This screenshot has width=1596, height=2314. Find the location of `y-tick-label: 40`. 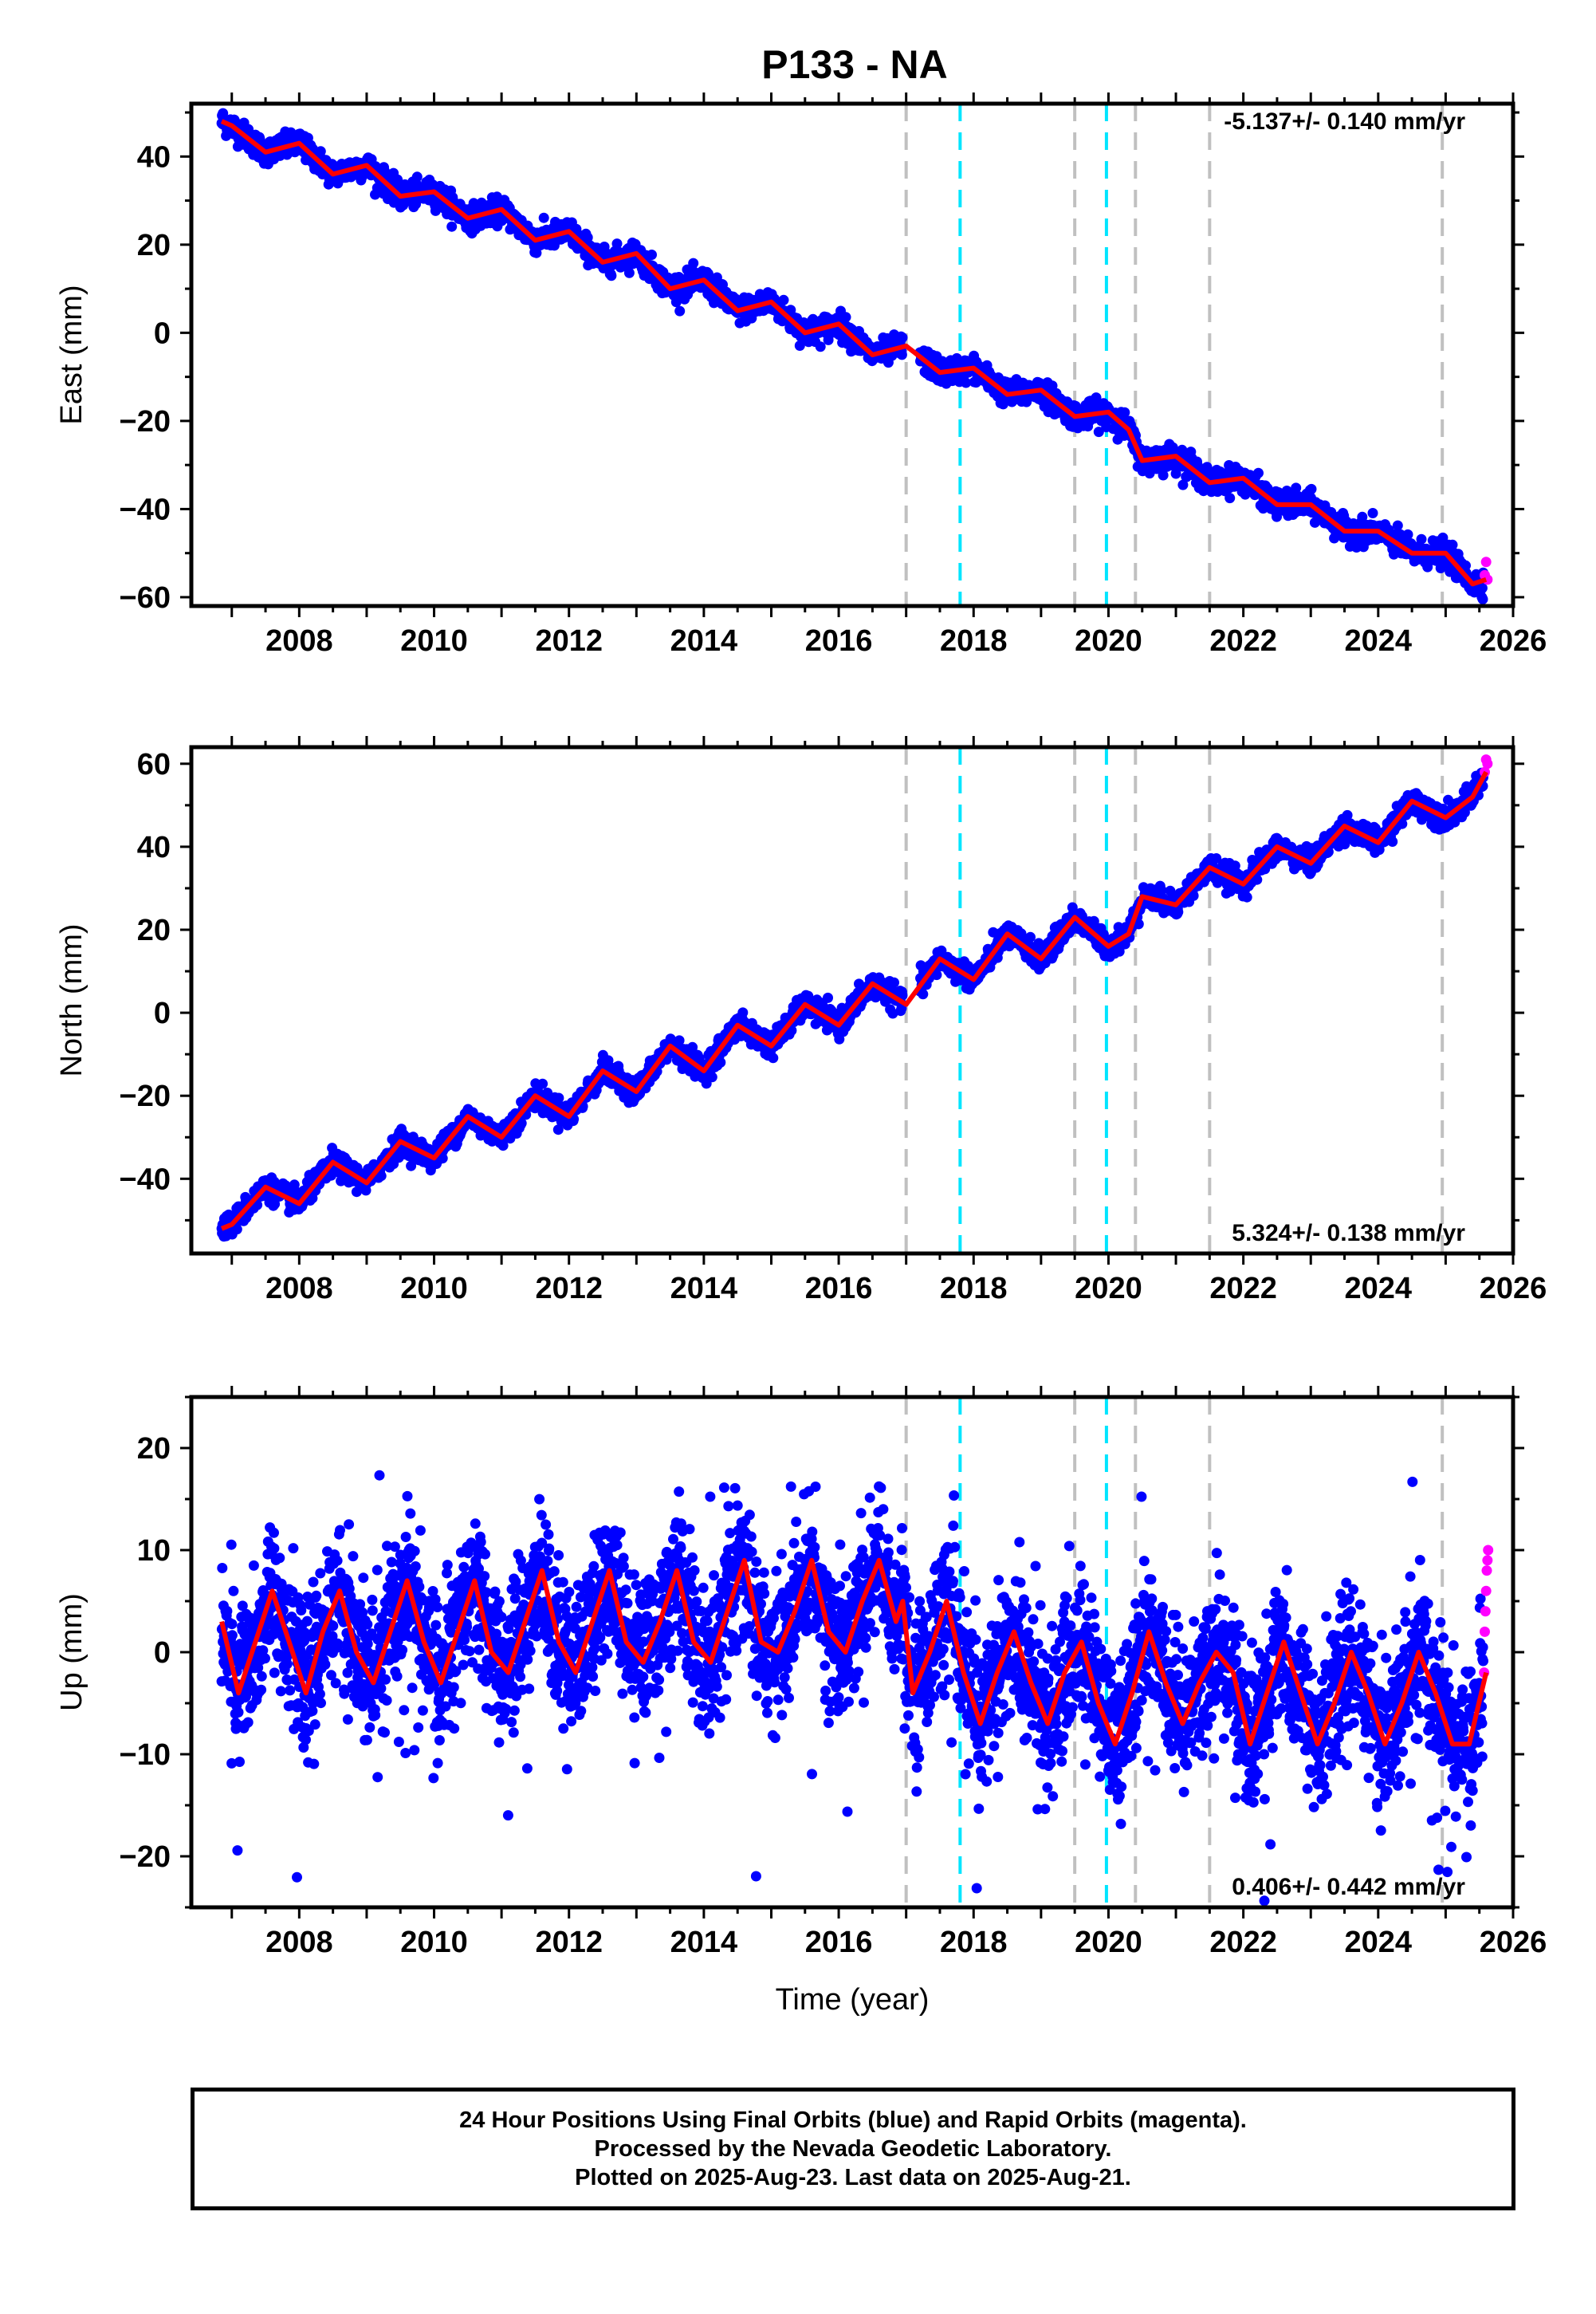

y-tick-label: 40 is located at coordinates (154, 157).